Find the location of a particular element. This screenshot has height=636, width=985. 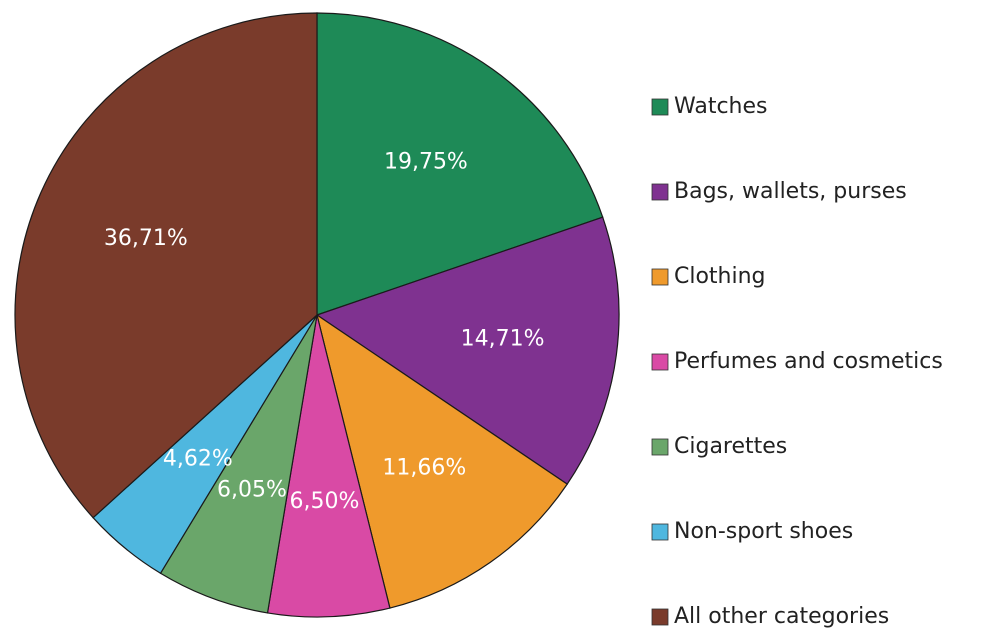

slice-value-label-4: 6,05% is located at coordinates (252, 490).